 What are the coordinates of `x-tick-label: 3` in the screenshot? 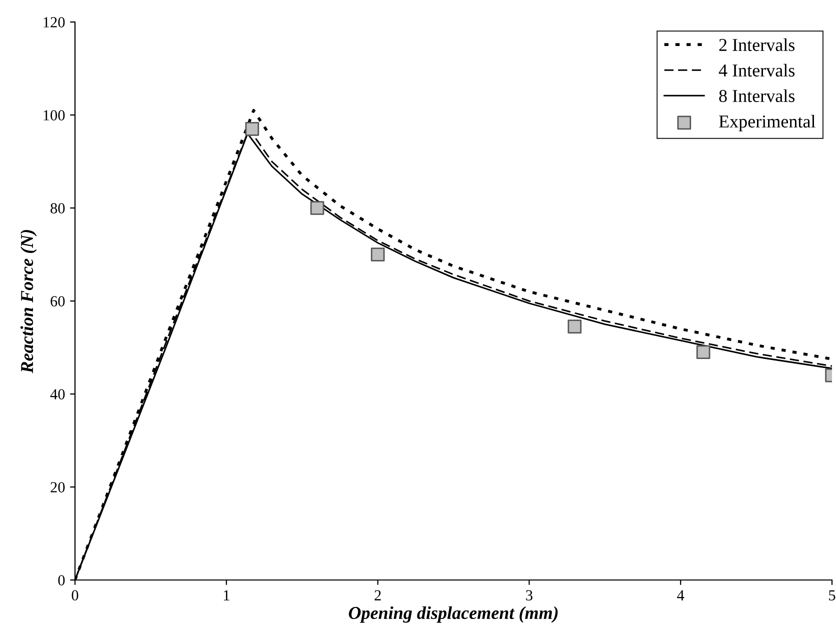 It's located at (529, 595).